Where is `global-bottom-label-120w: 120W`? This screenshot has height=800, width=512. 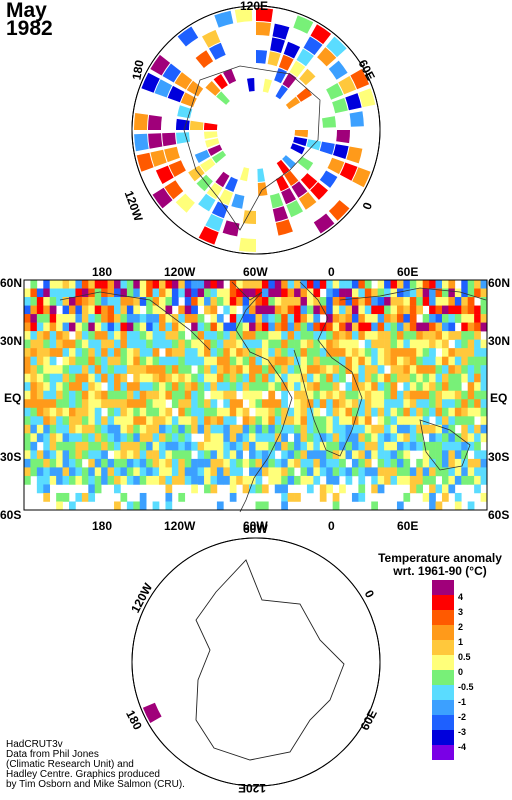 global-bottom-label-120w: 120W is located at coordinates (180, 526).